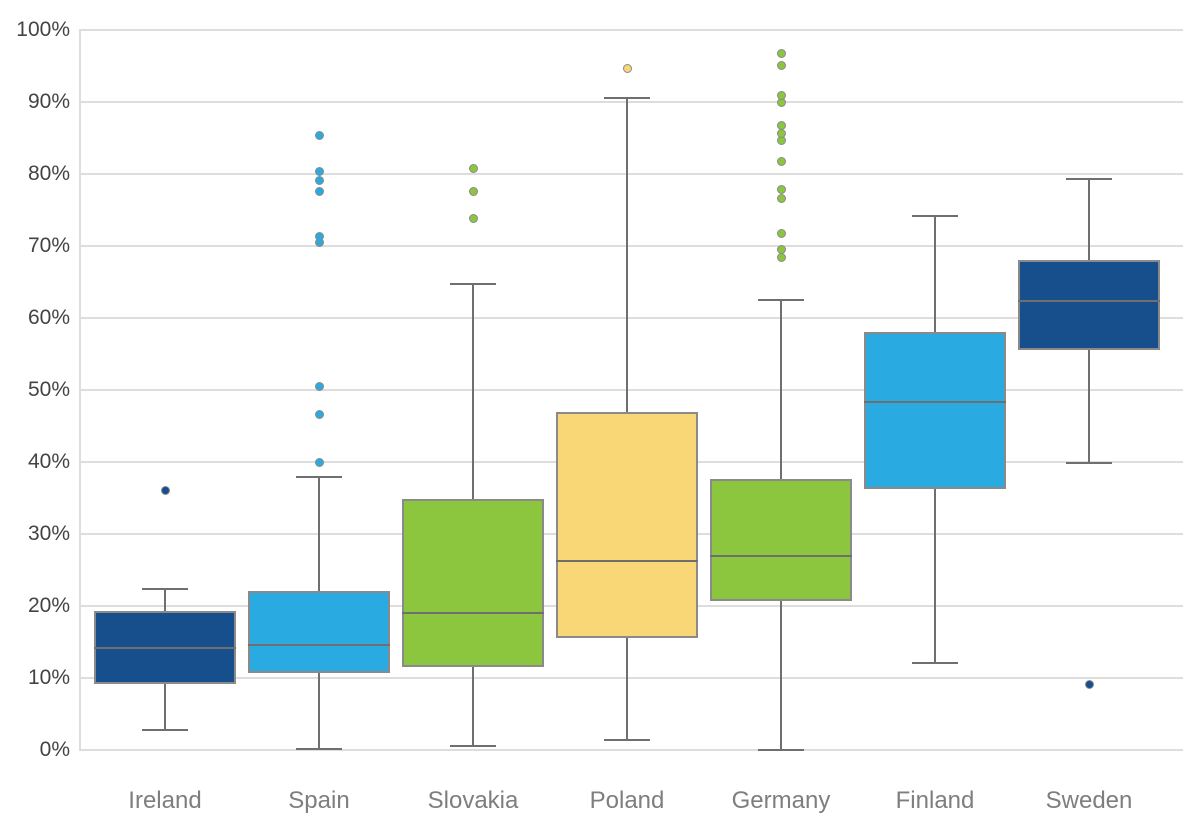  I want to click on y-axis-tick-label: 0%, so click(54, 749).